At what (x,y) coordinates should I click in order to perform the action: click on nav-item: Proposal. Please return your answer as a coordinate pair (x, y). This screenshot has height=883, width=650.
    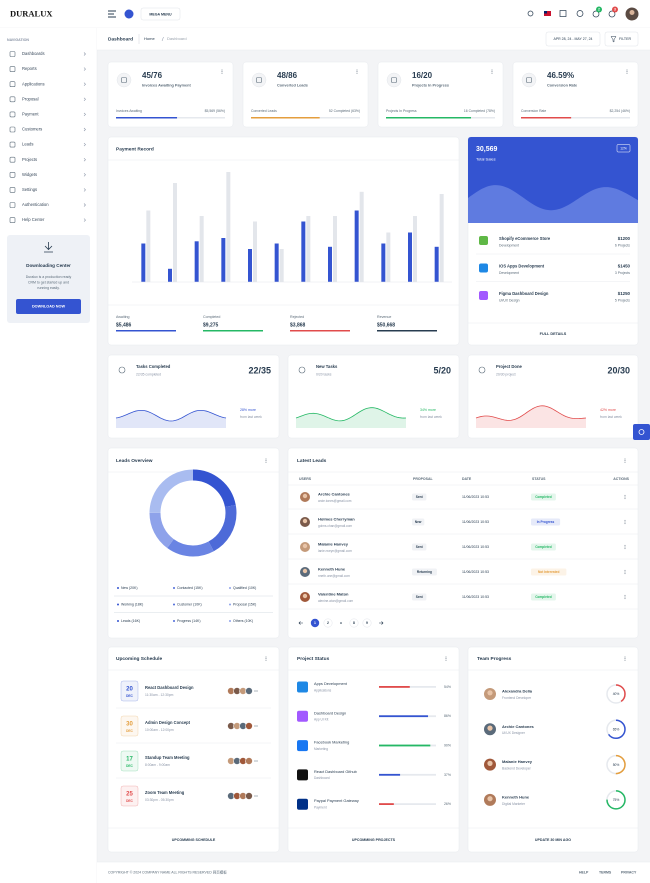
    Looking at the image, I should click on (30, 98).